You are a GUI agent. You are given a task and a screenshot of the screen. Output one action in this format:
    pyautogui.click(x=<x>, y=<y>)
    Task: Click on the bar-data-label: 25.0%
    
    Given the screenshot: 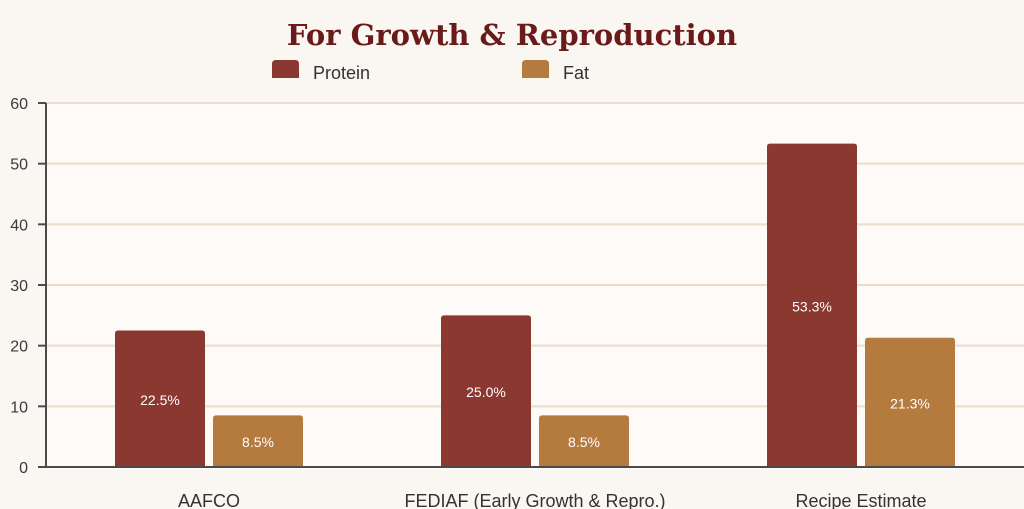 What is the action you would take?
    pyautogui.click(x=486, y=392)
    